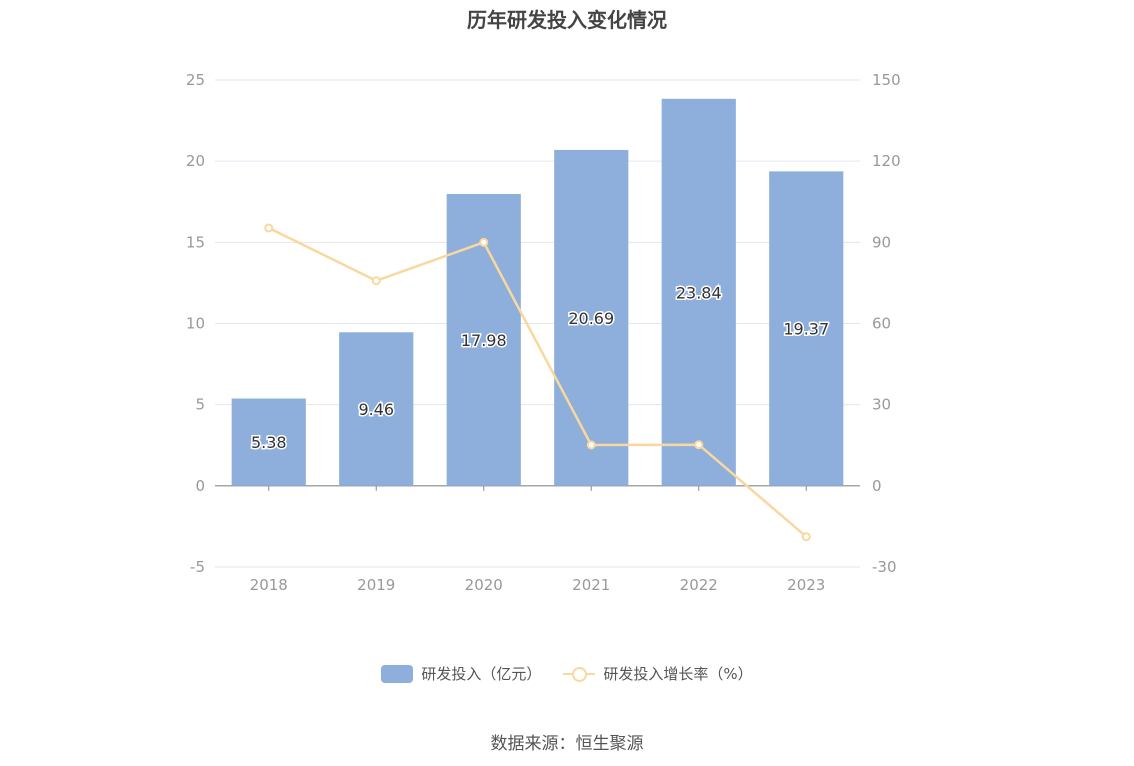  Describe the element at coordinates (197, 567) in the screenshot. I see `y-left-tick-label: -5` at that location.